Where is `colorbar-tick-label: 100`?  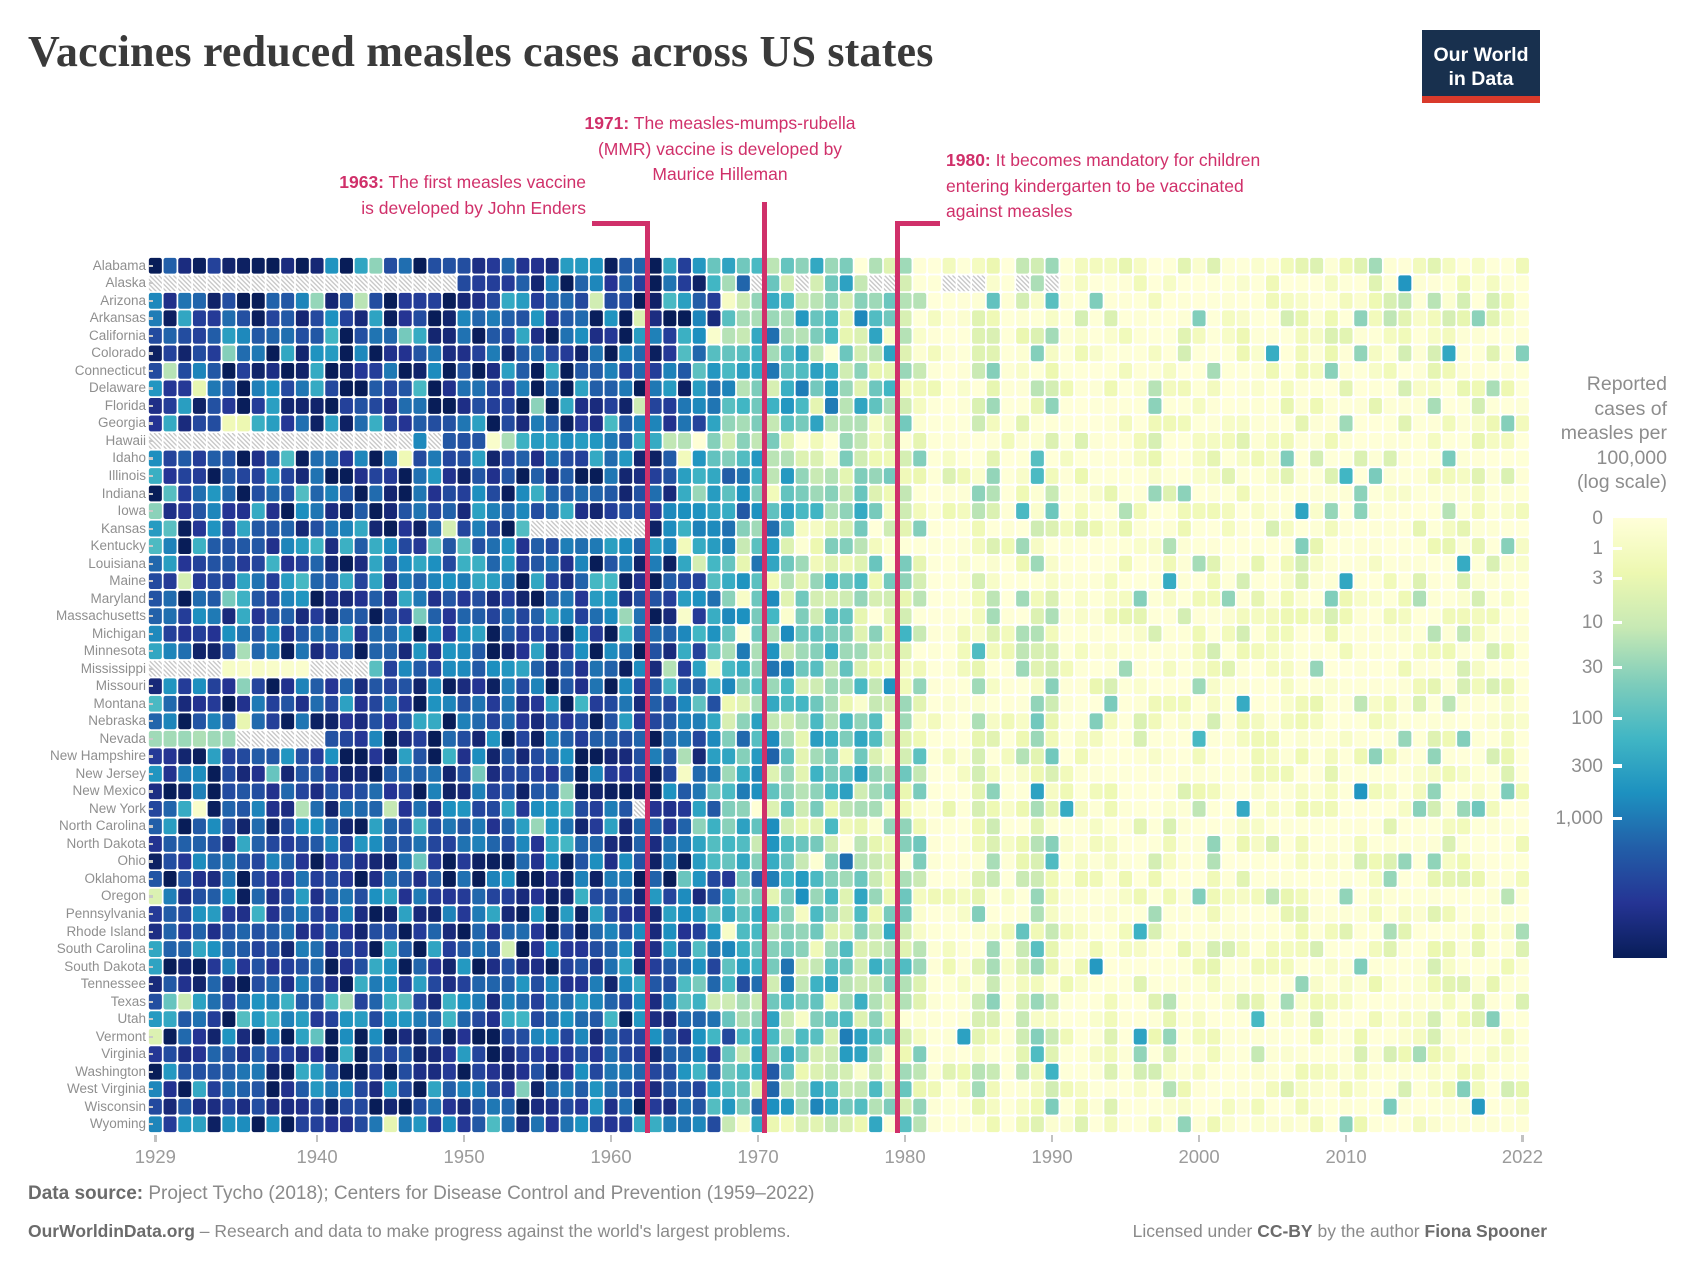 colorbar-tick-label: 100 is located at coordinates (1587, 719).